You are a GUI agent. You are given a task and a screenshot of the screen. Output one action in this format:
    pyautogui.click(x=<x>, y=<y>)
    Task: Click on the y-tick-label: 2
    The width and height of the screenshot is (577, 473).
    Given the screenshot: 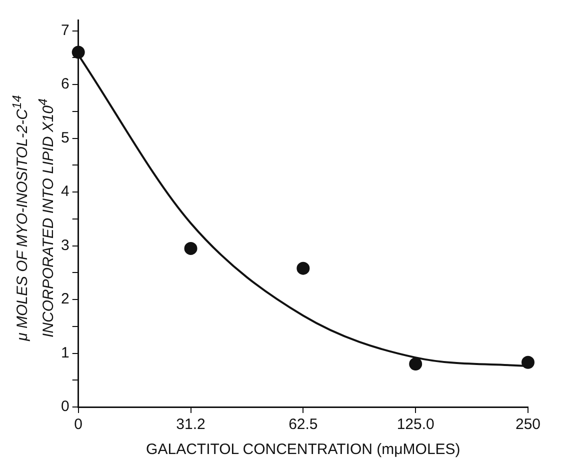 What is the action you would take?
    pyautogui.click(x=65, y=299)
    